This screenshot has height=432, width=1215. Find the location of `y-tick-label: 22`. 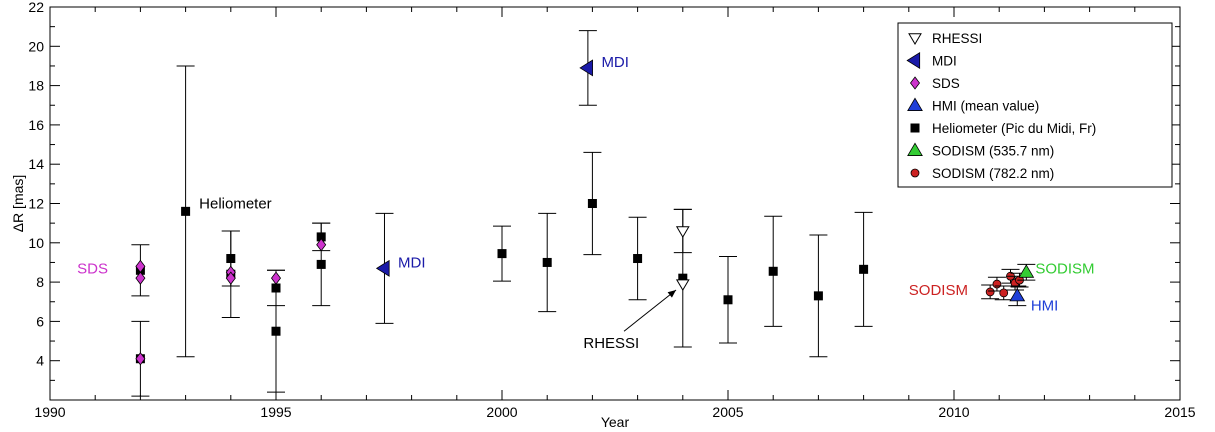

y-tick-label: 22 is located at coordinates (36, 7).